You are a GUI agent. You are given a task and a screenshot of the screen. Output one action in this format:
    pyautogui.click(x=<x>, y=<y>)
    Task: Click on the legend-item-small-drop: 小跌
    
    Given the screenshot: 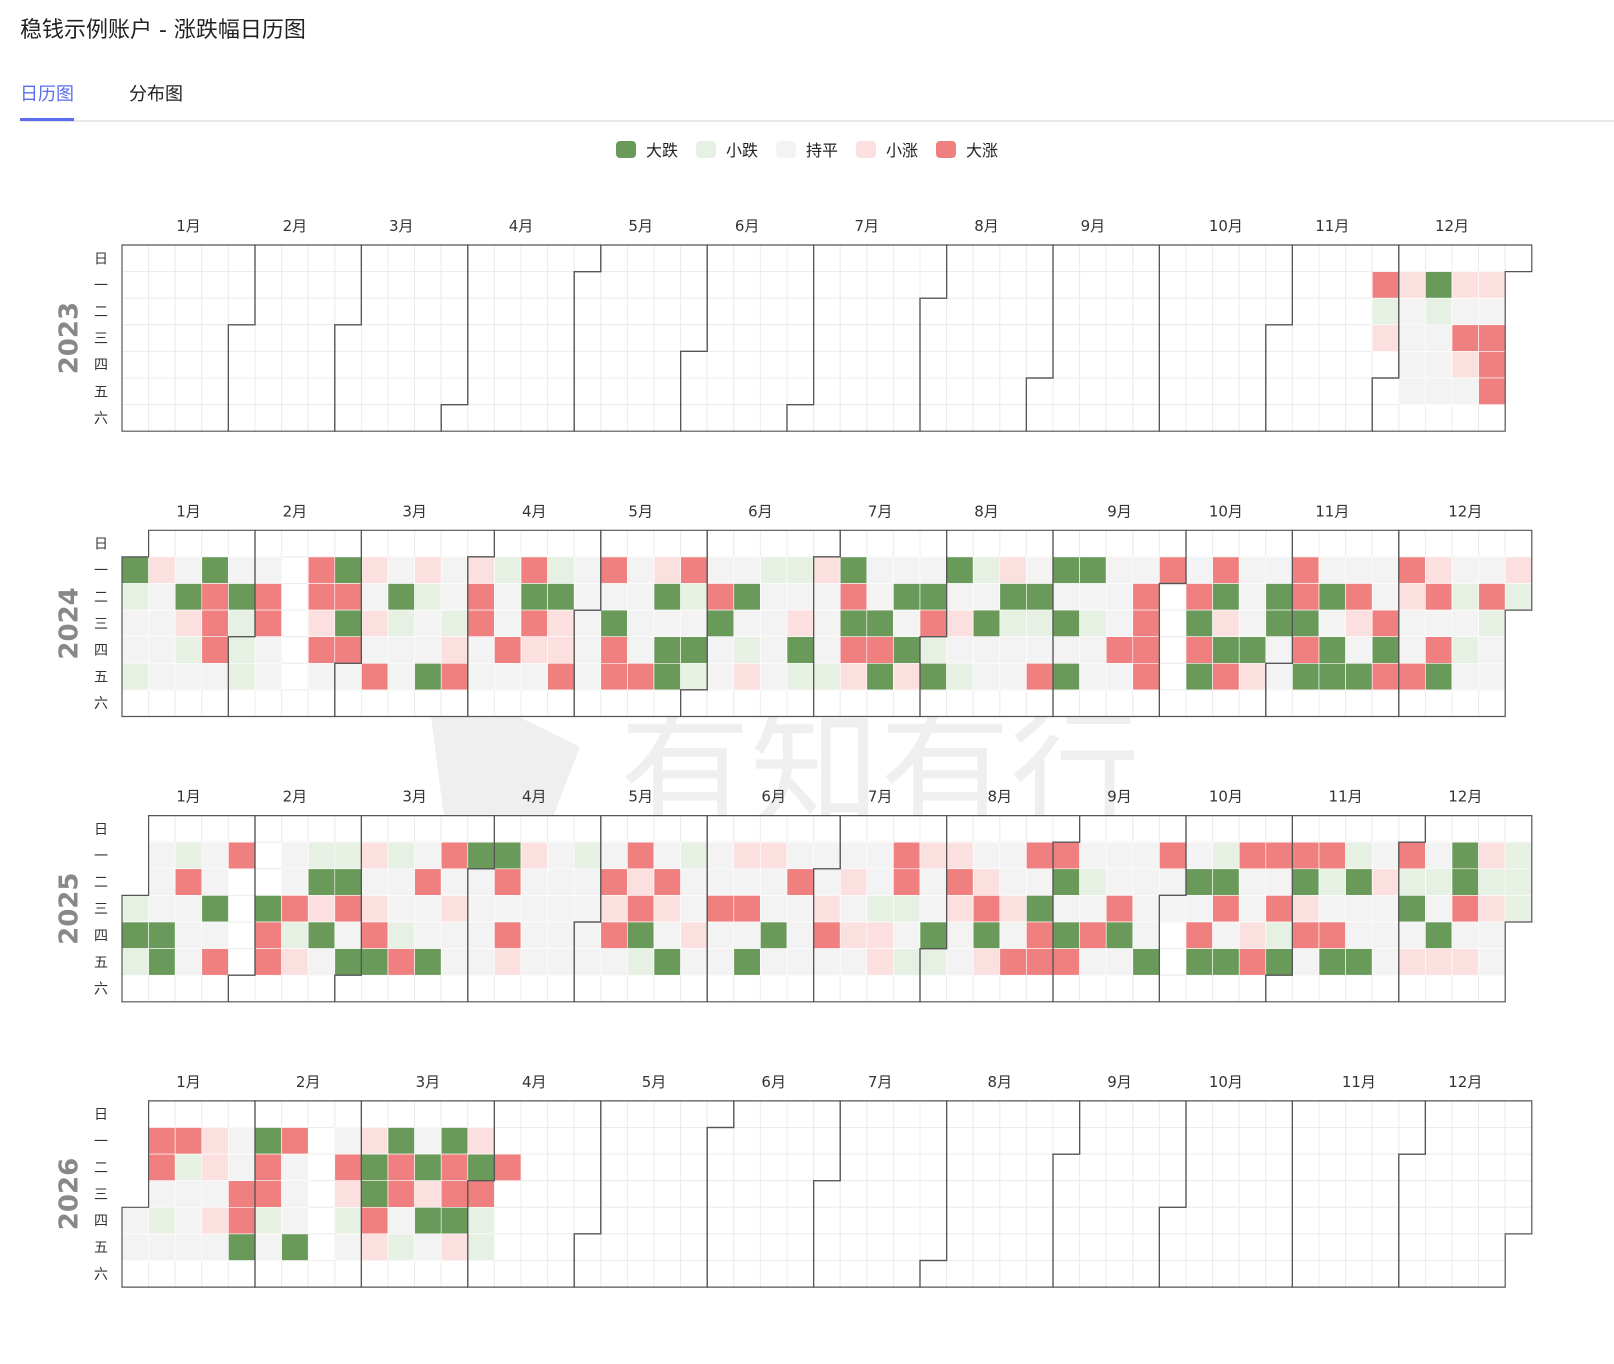 What is the action you would take?
    pyautogui.click(x=726, y=149)
    